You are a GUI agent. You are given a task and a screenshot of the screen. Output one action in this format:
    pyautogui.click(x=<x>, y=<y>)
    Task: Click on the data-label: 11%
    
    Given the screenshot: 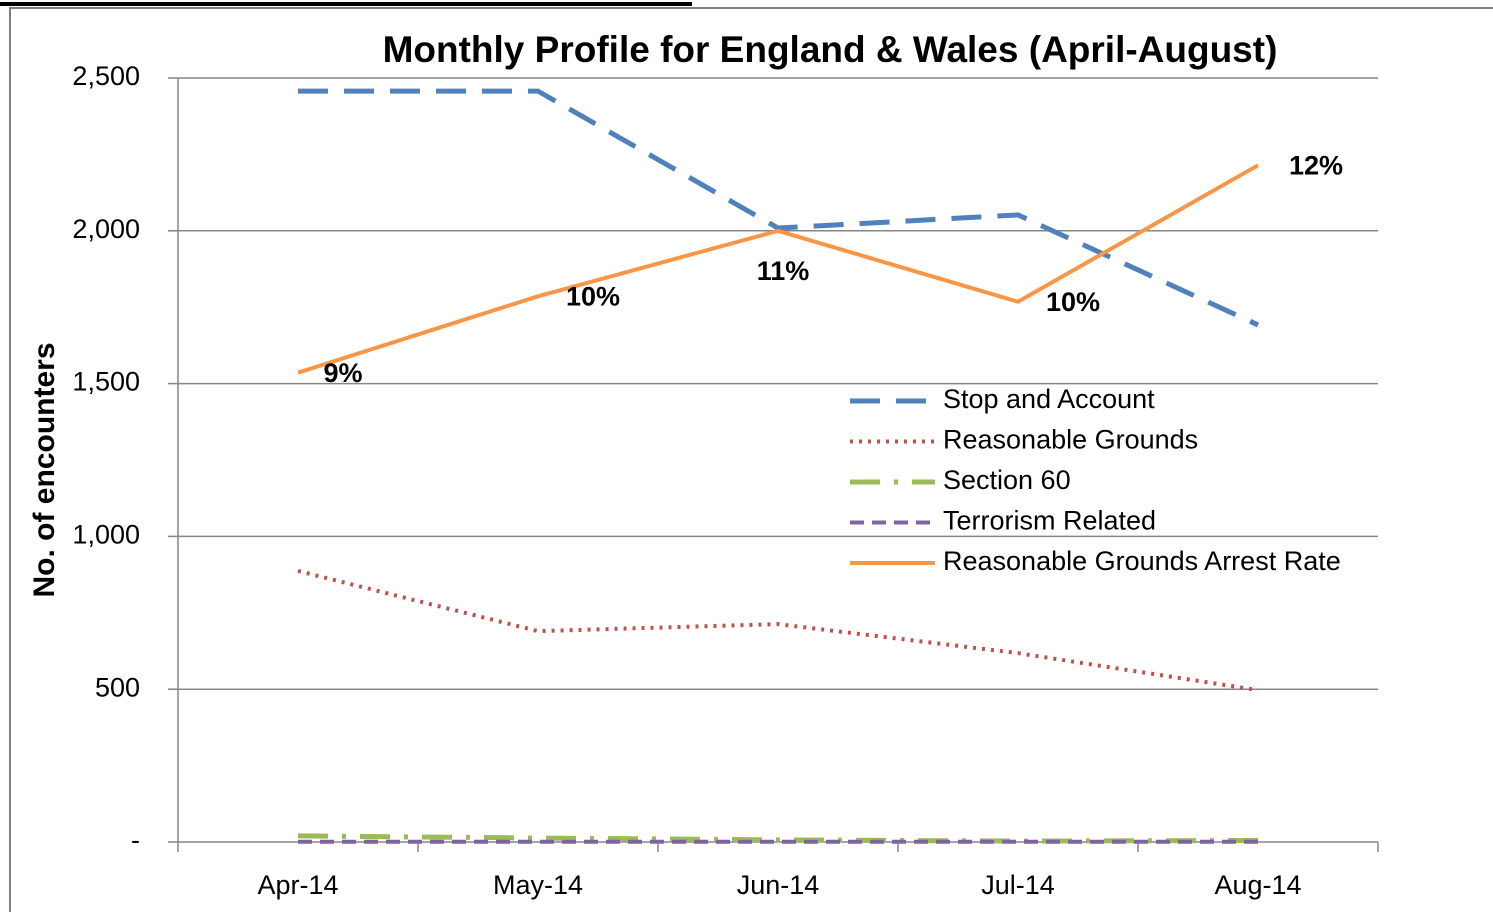 What is the action you would take?
    pyautogui.click(x=783, y=271)
    